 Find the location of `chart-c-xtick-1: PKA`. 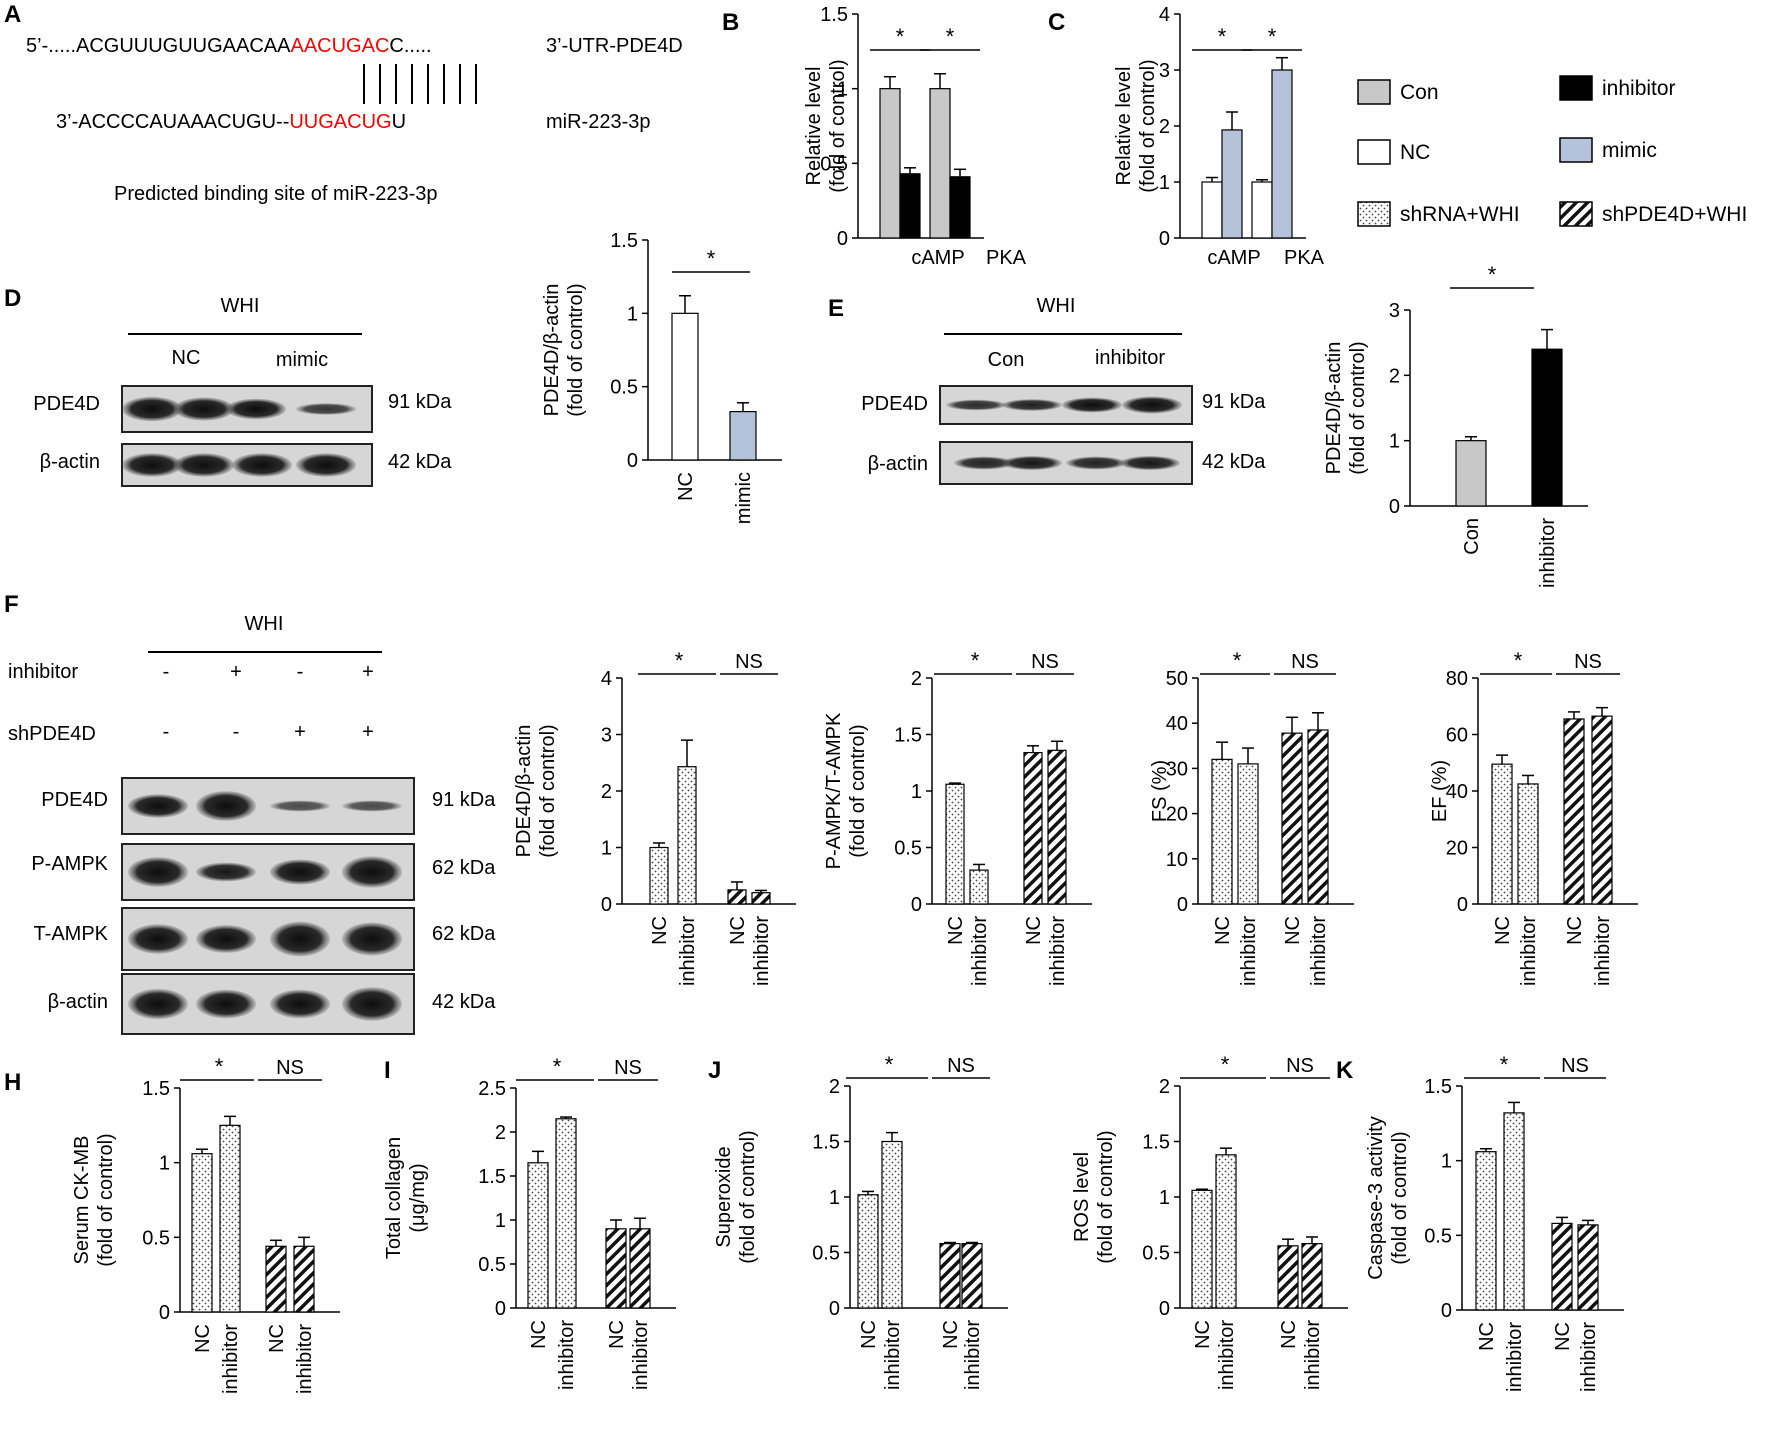

chart-c-xtick-1: PKA is located at coordinates (1304, 258).